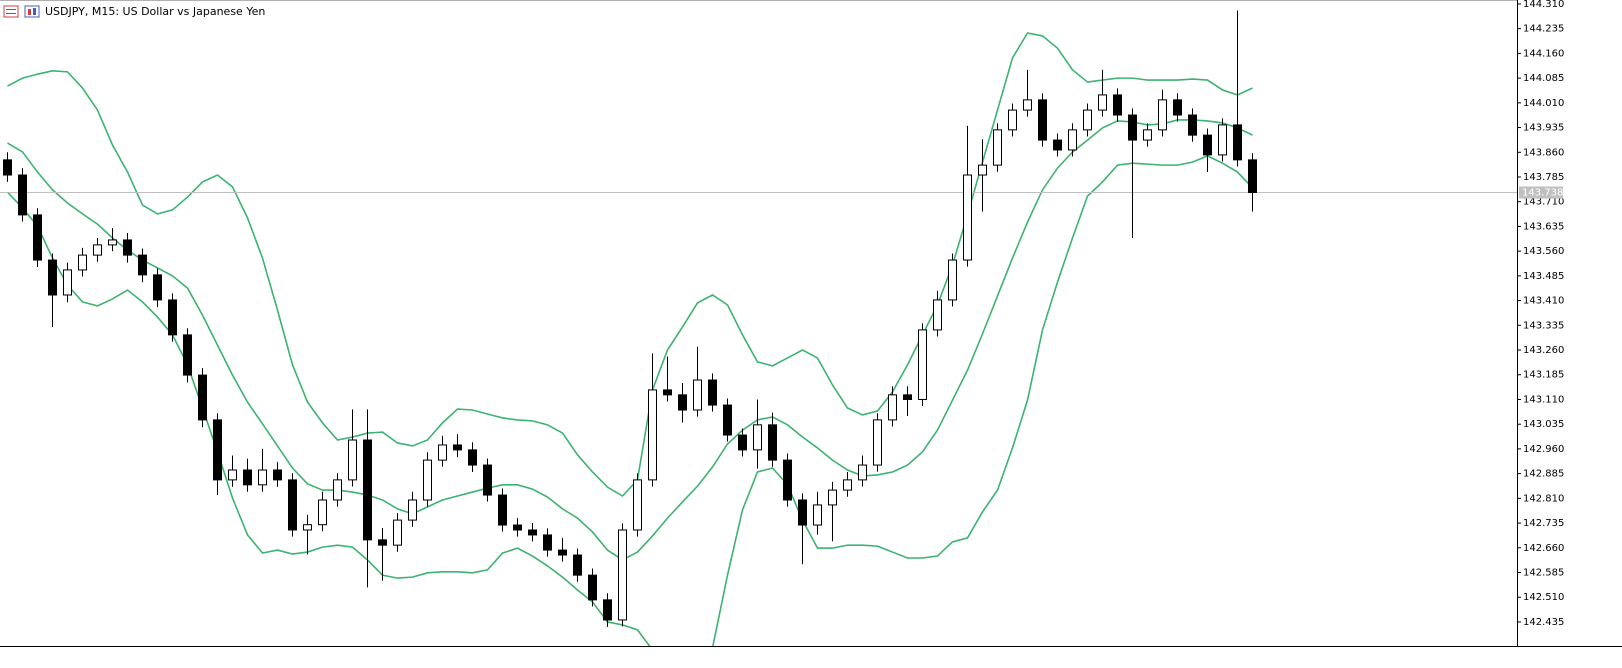 The image size is (1622, 668). What do you see at coordinates (1543, 152) in the screenshot?
I see `y-tick-label: 143.860` at bounding box center [1543, 152].